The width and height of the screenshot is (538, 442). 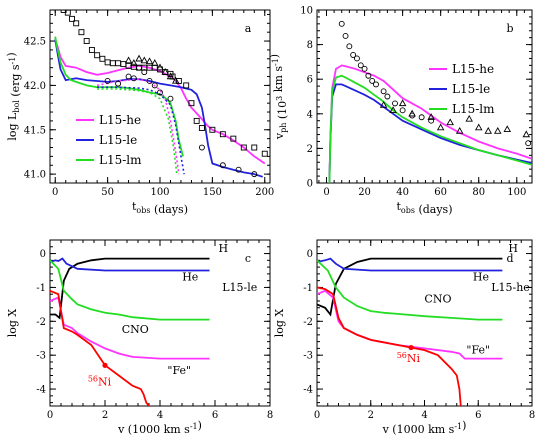 I want to click on series-line-l15-le, so click(x=158, y=108).